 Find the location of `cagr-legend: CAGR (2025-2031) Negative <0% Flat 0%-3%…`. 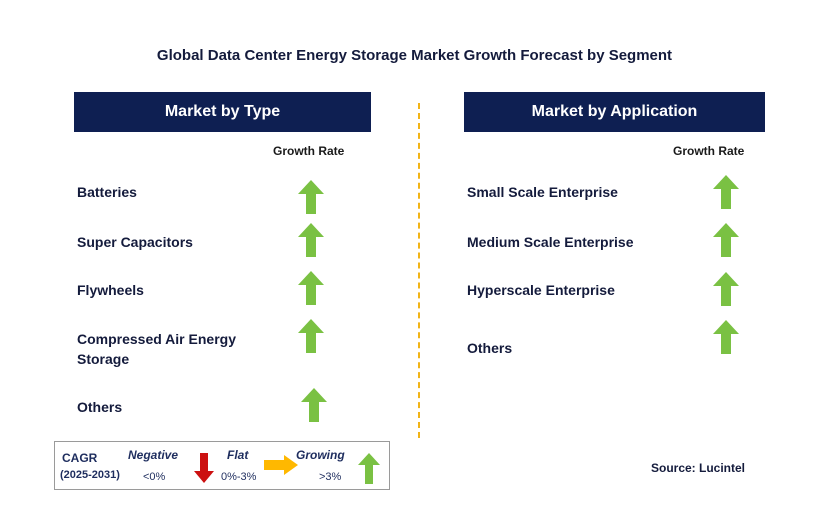

cagr-legend: CAGR (2025-2031) Negative <0% Flat 0%-3%… is located at coordinates (222, 465).